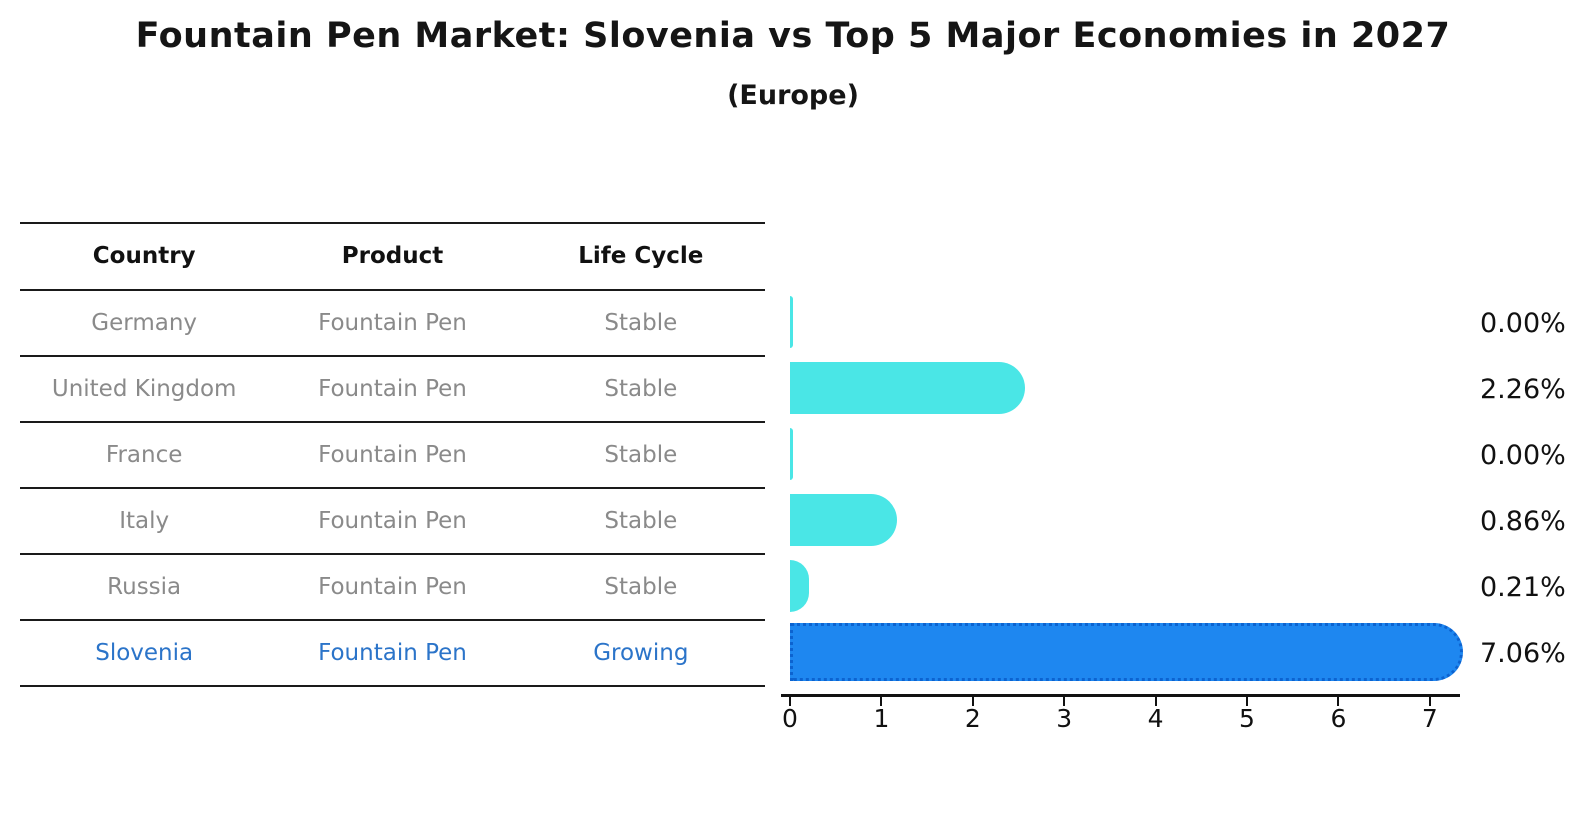 The width and height of the screenshot is (1586, 823). I want to click on bar-germany, so click(791, 322).